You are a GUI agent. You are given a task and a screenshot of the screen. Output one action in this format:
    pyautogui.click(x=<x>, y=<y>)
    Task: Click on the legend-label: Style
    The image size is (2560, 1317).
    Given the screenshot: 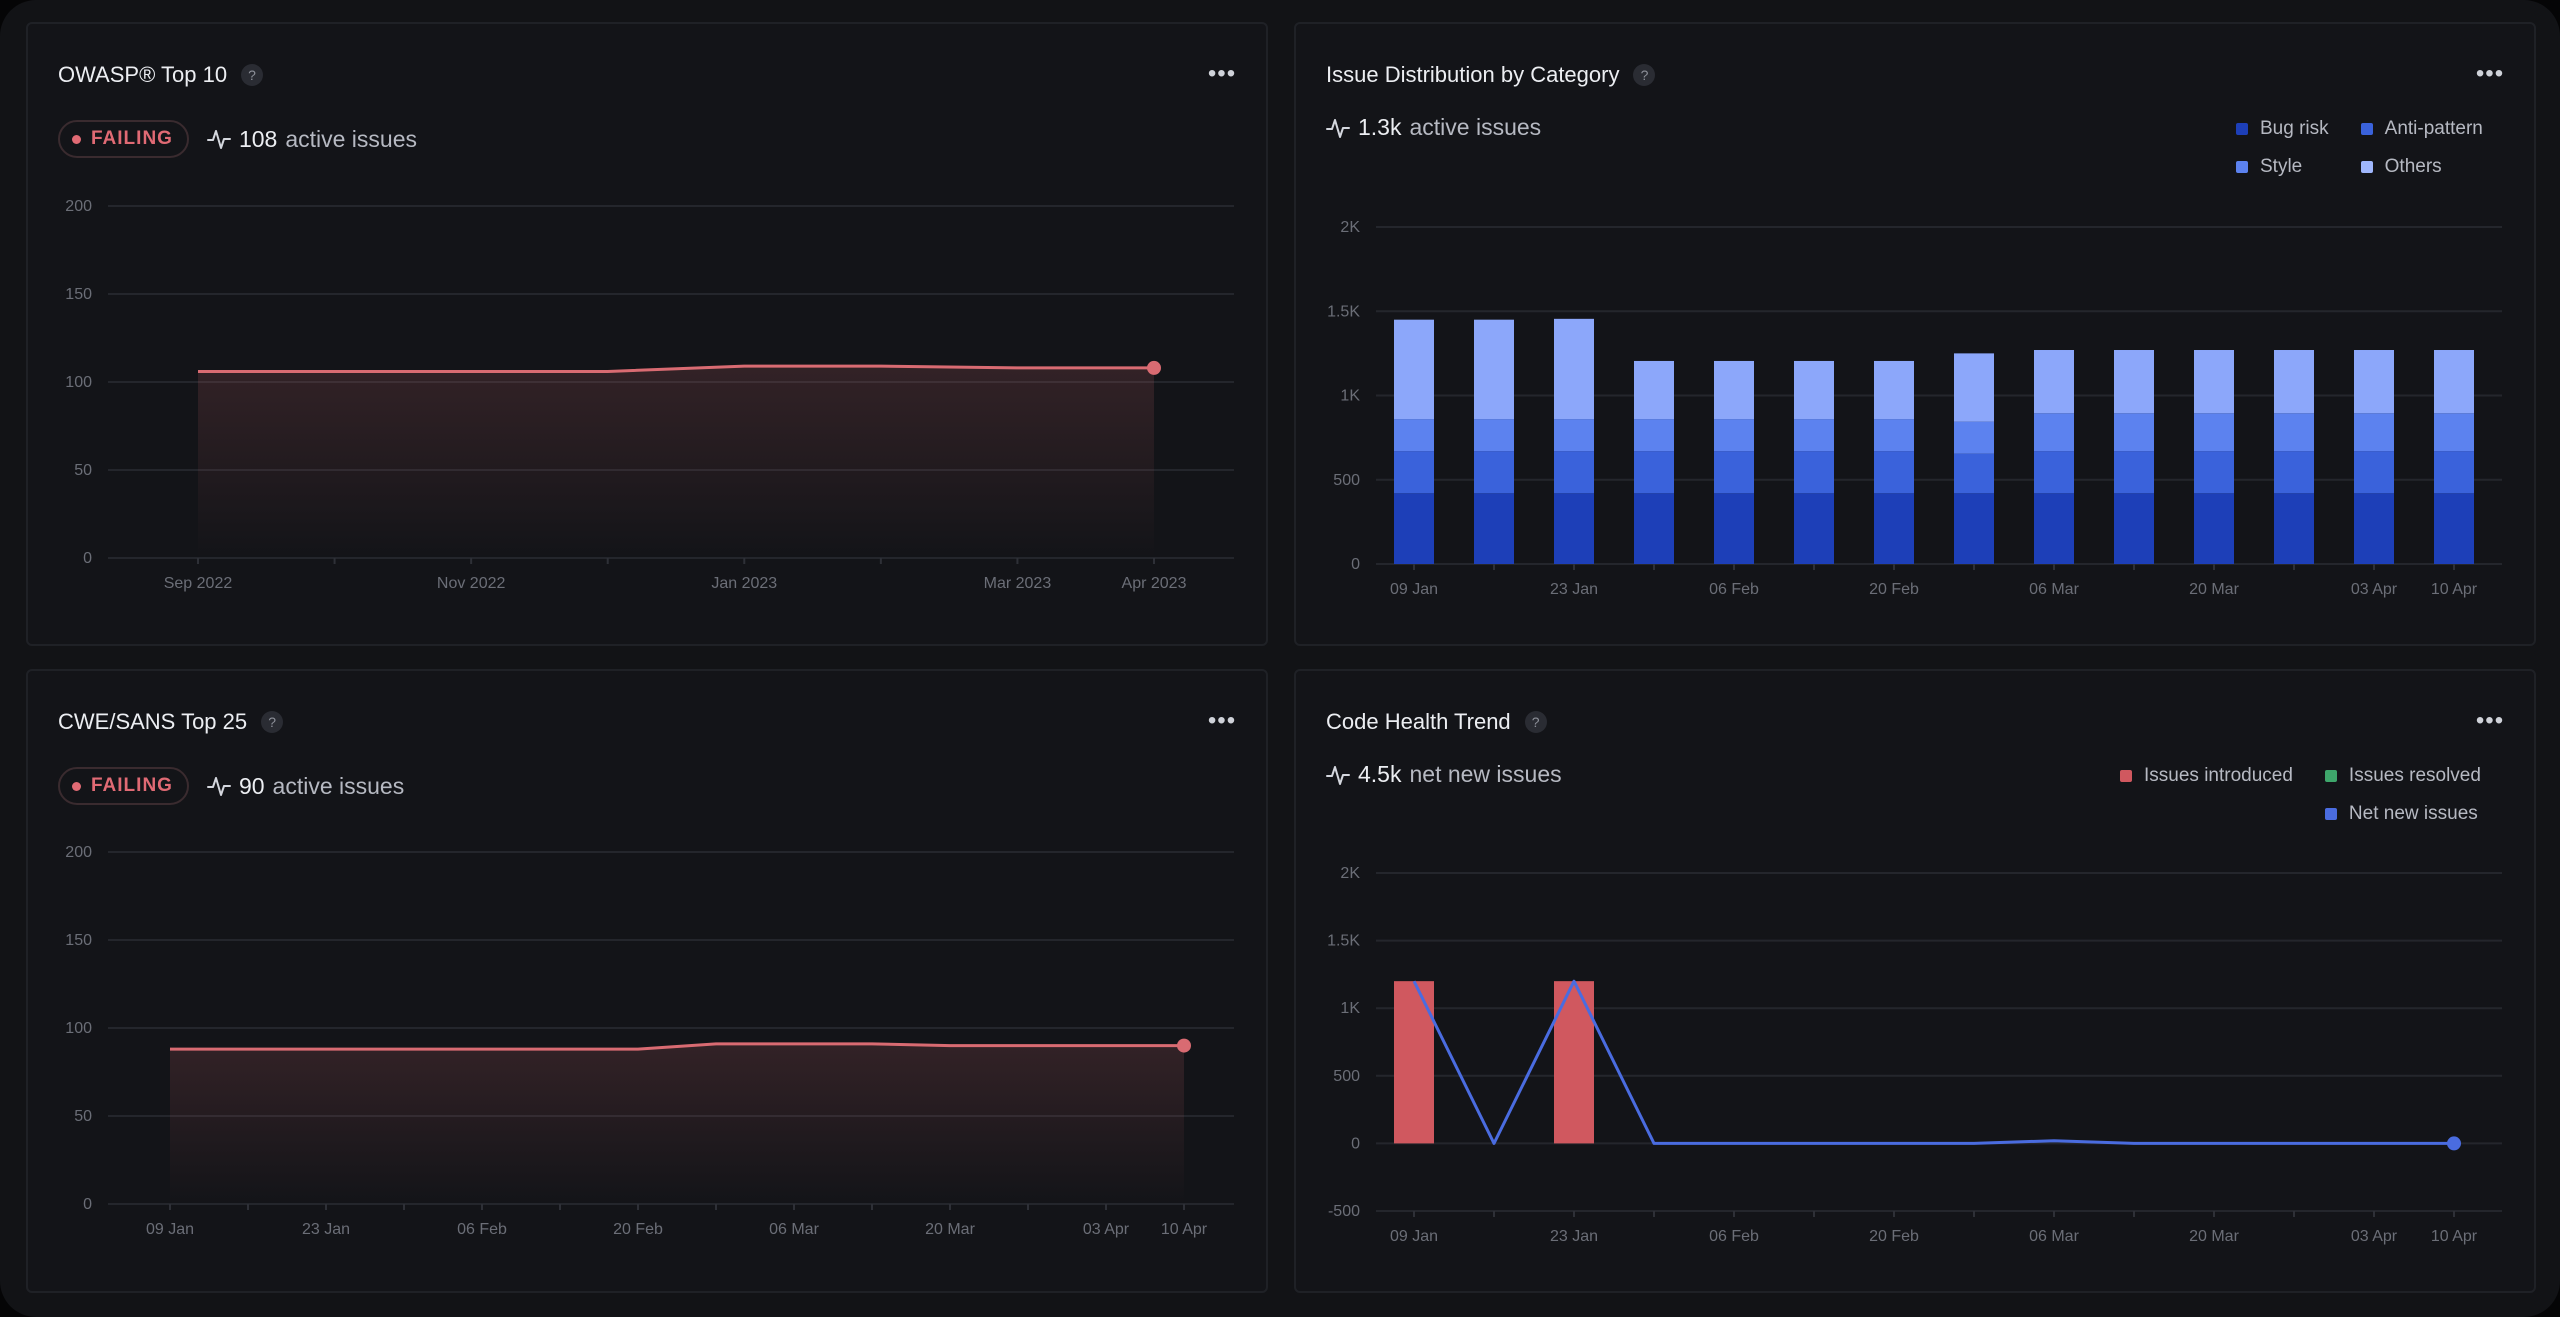 What is the action you would take?
    pyautogui.click(x=2281, y=166)
    